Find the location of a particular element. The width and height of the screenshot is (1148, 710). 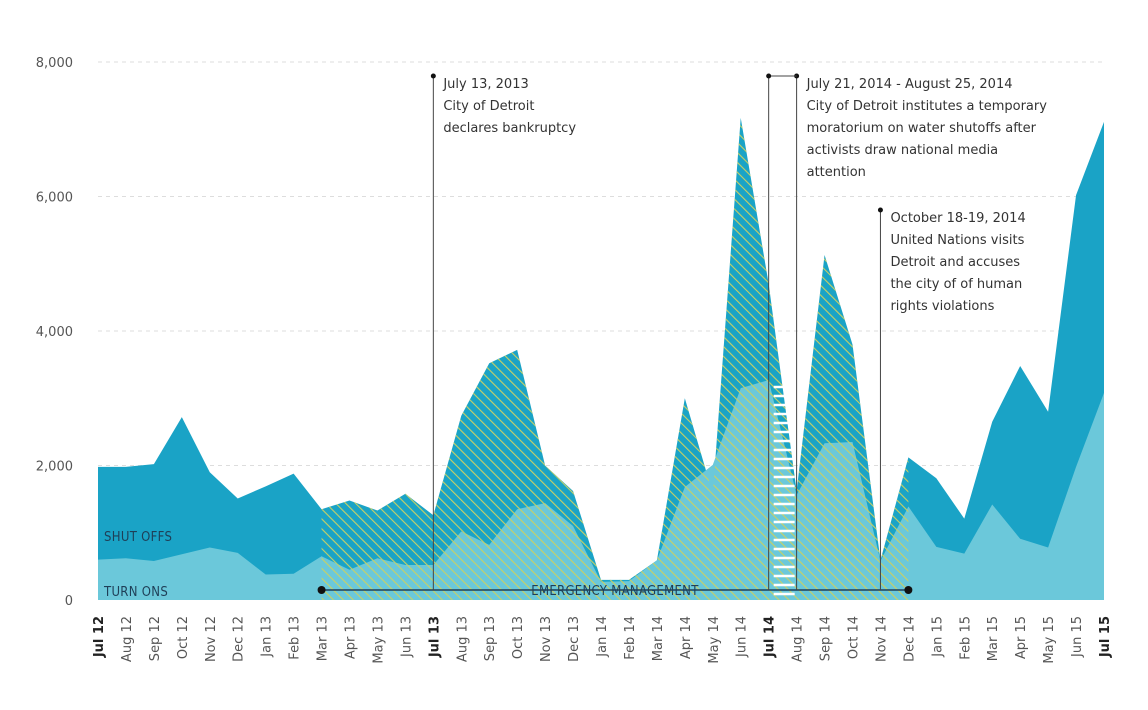

y-tick-label: 6,000 is located at coordinates (54, 198).